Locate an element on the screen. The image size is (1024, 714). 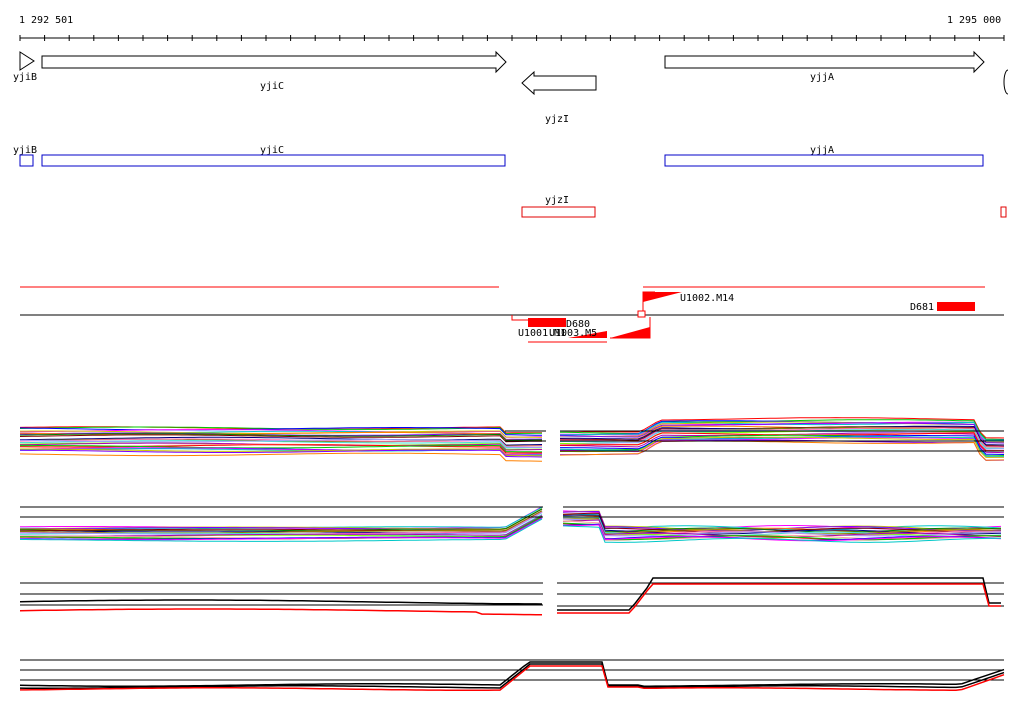
gene-yjiC: yjiC is located at coordinates (274, 71).